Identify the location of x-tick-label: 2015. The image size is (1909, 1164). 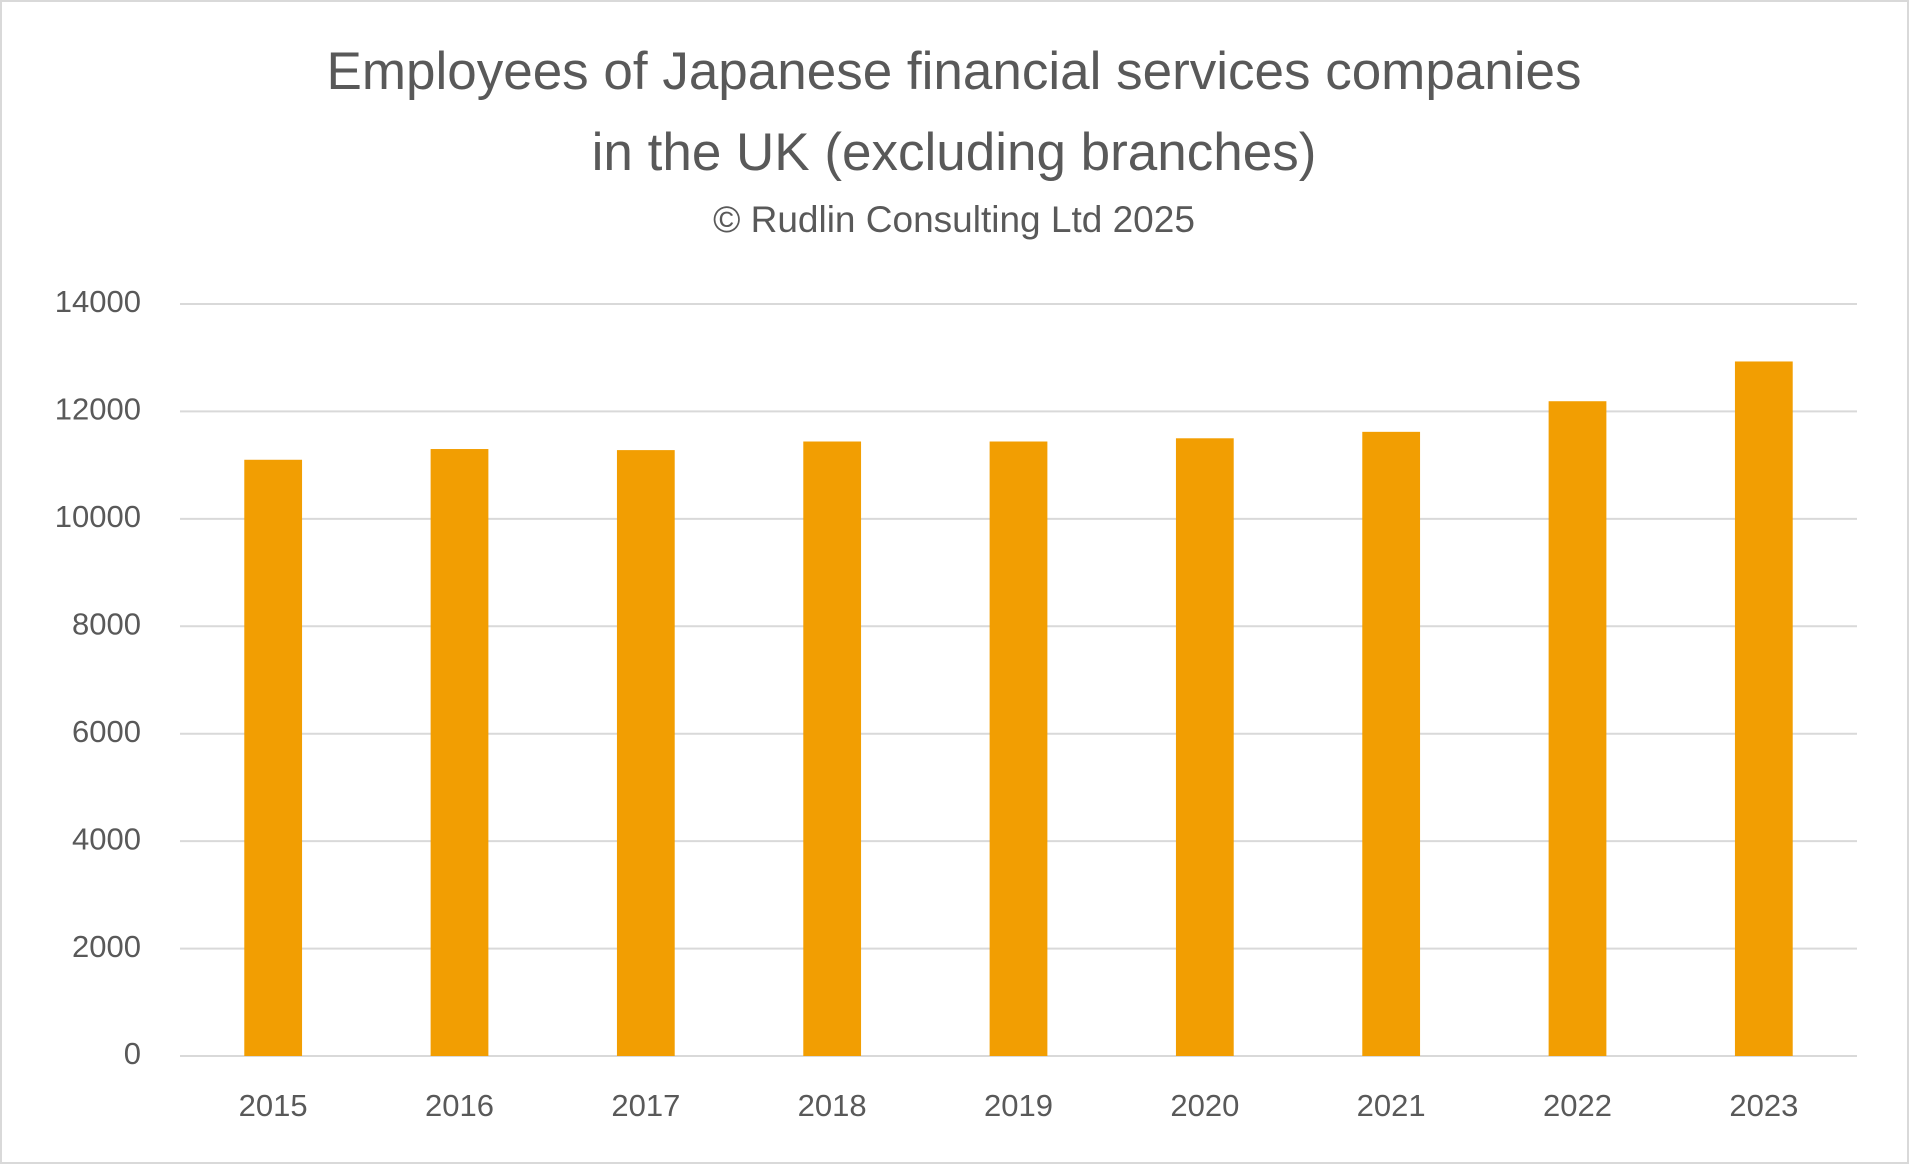
(273, 1105).